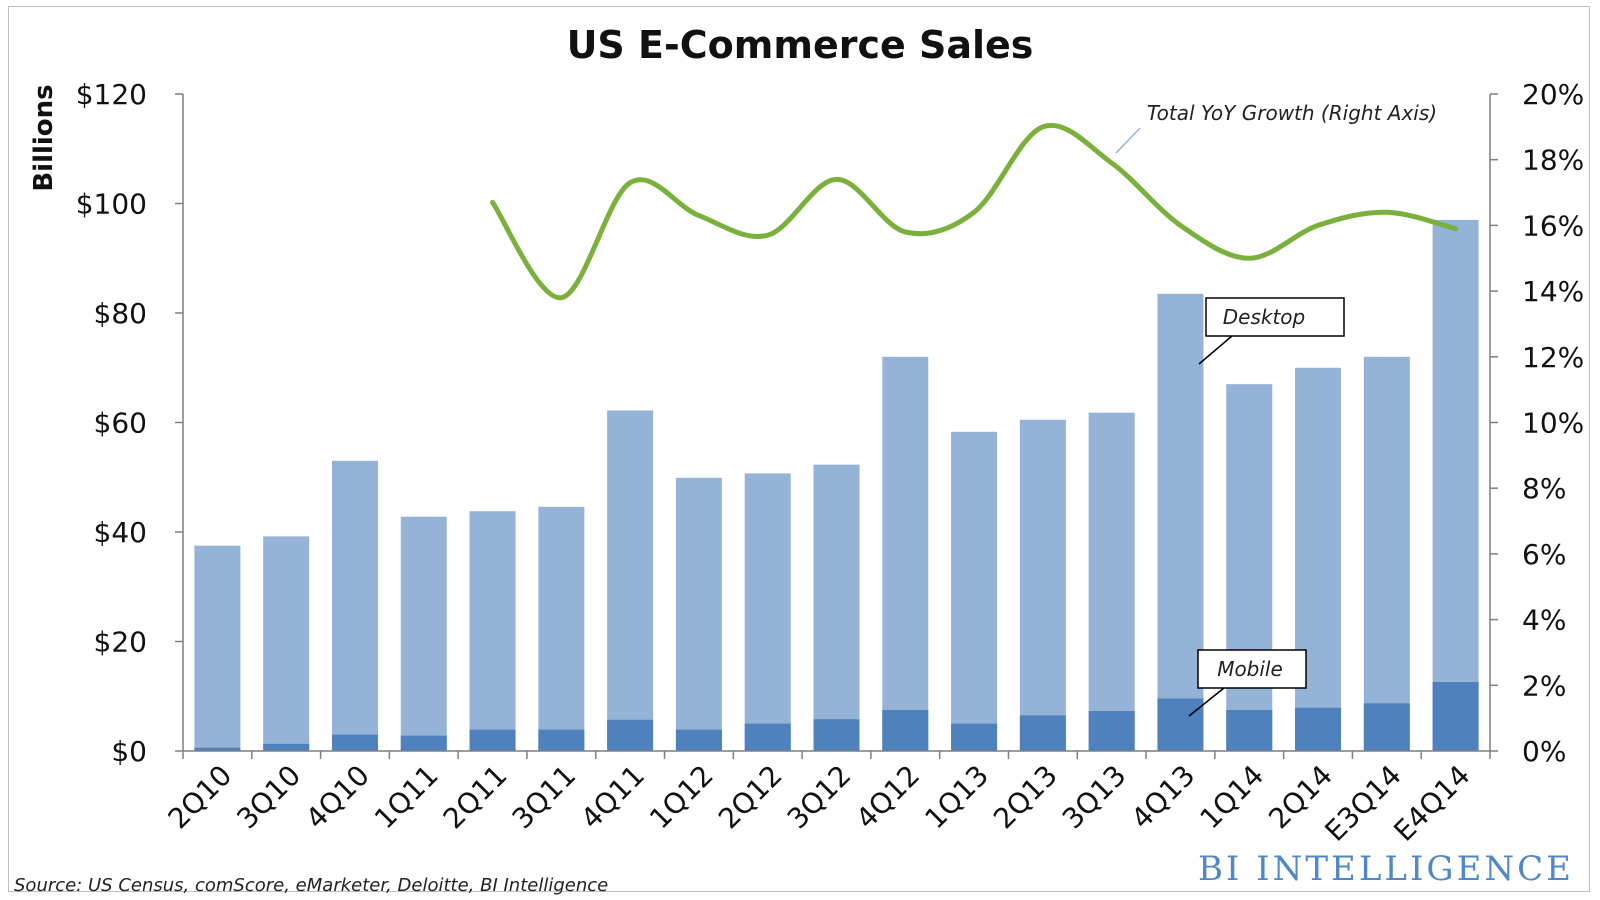  What do you see at coordinates (1544, 554) in the screenshot?
I see `right-tick-label: 6%` at bounding box center [1544, 554].